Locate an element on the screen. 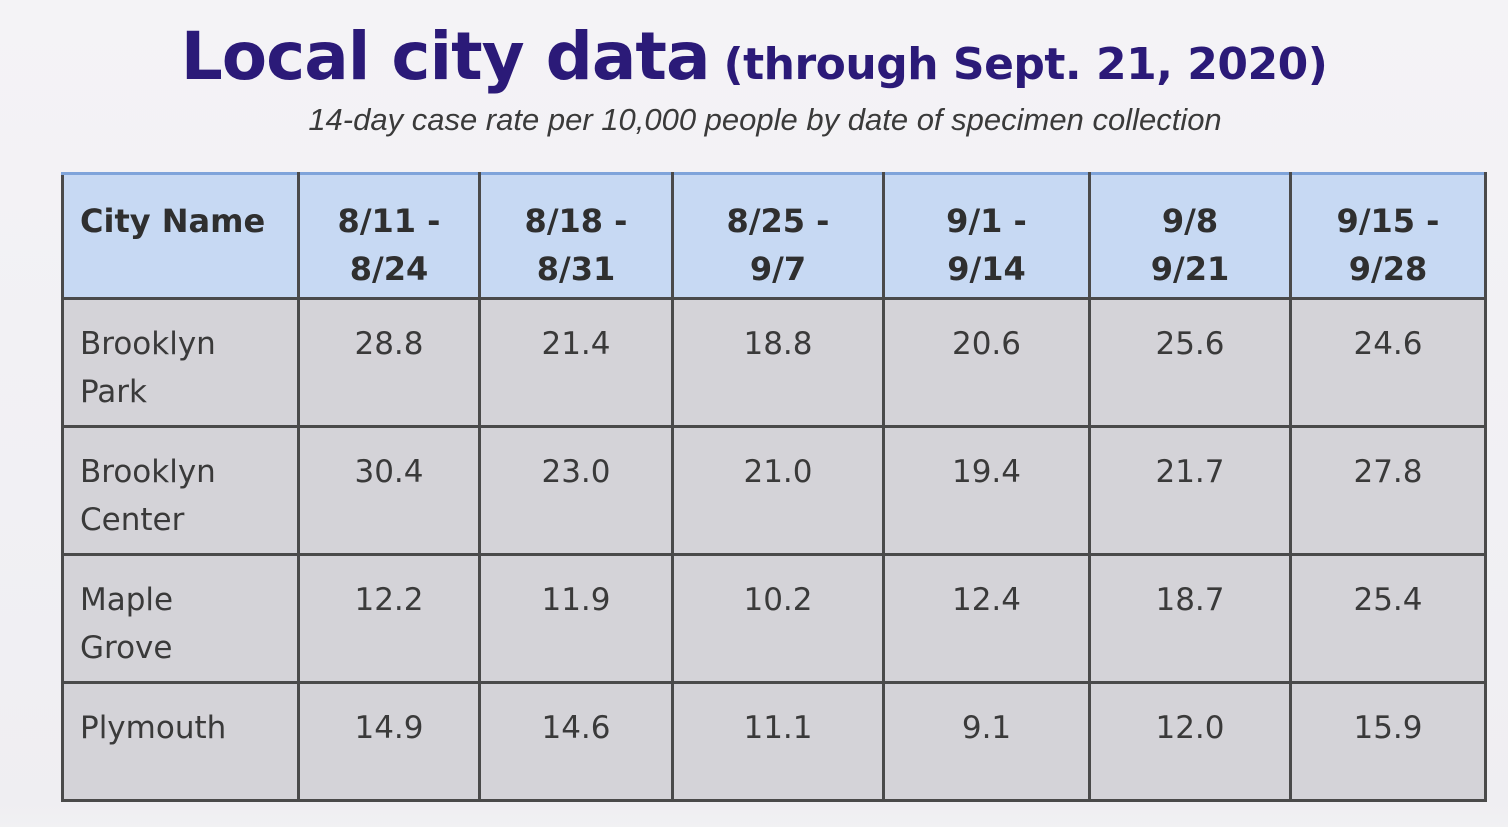 The width and height of the screenshot is (1508, 827). rate-cell: 21.4 is located at coordinates (576, 362).